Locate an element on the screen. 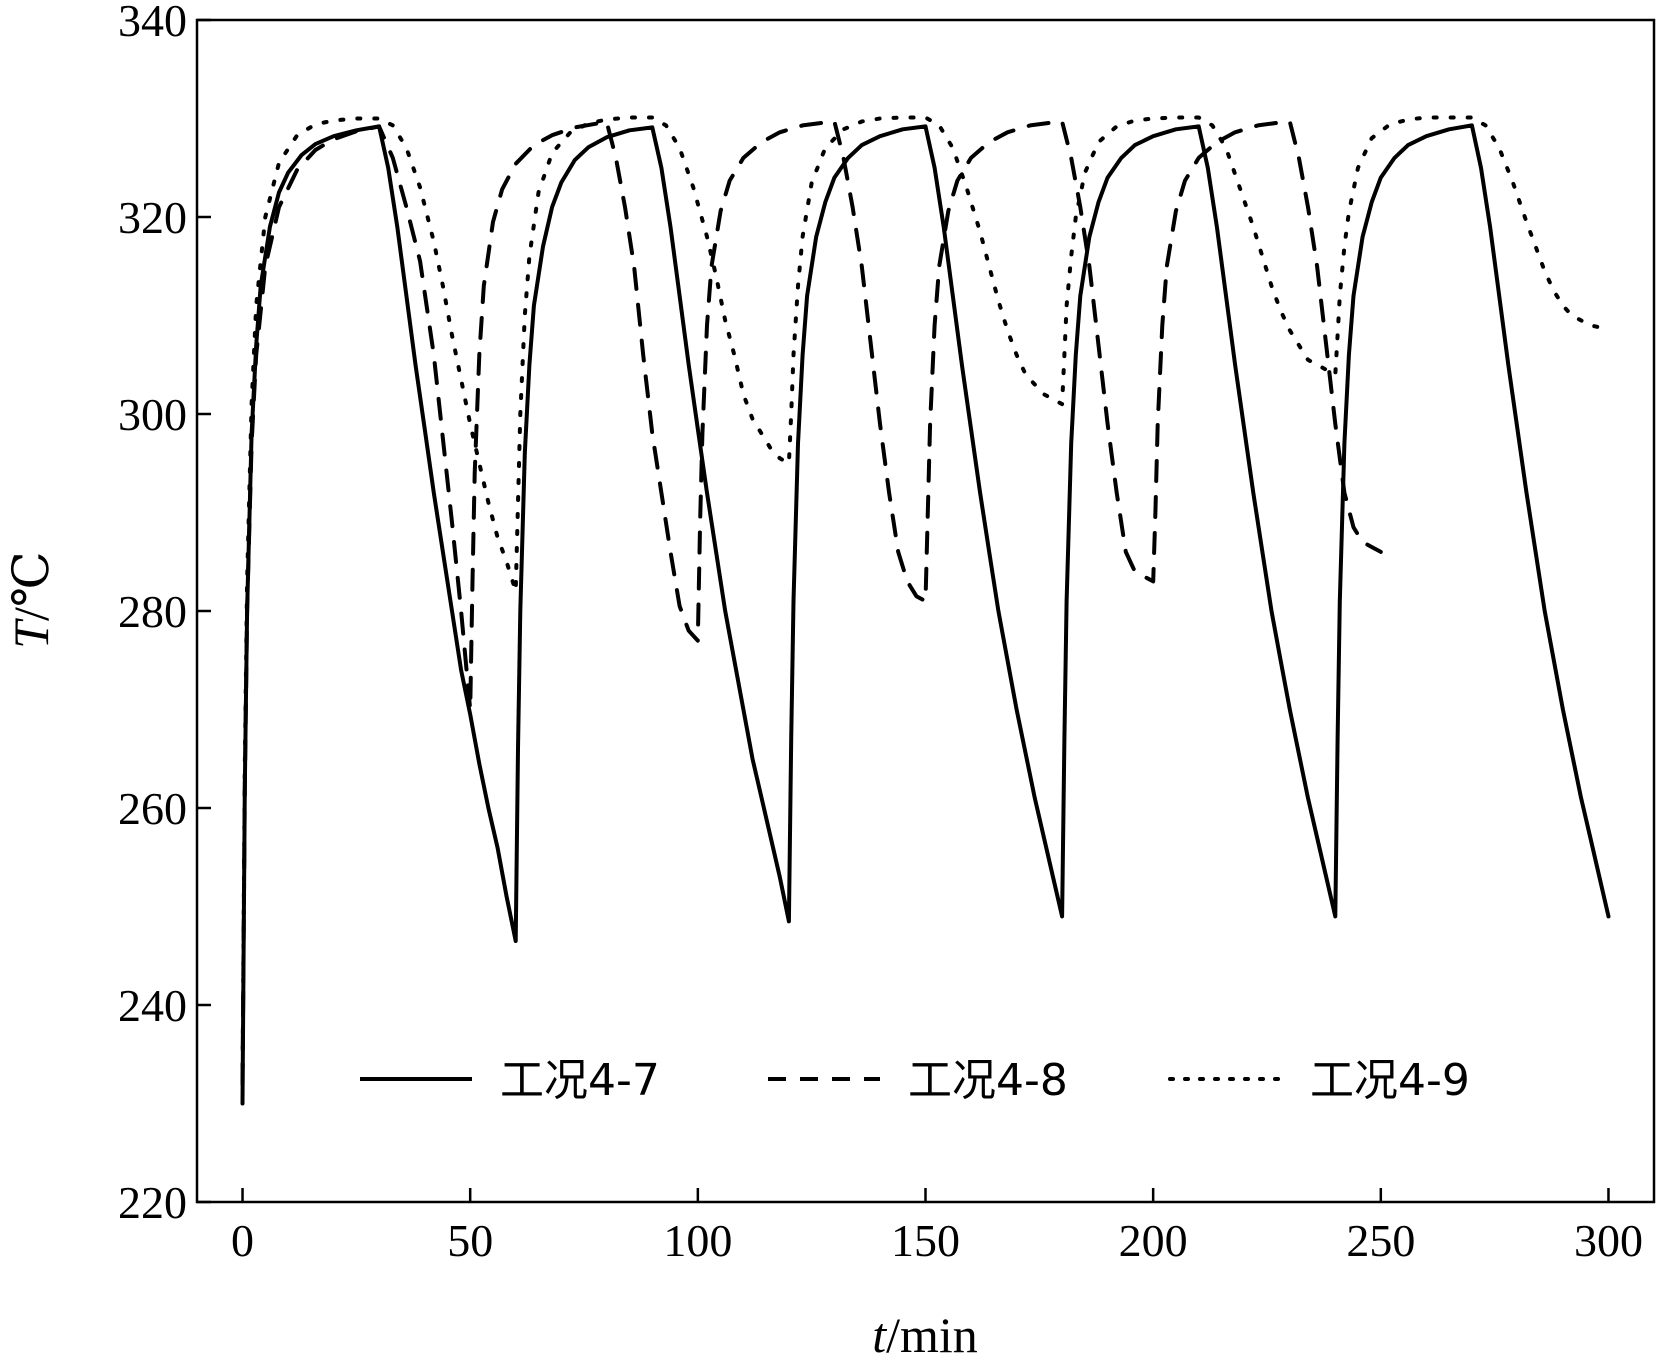  x-tick-label: 250 is located at coordinates (1380, 1240).